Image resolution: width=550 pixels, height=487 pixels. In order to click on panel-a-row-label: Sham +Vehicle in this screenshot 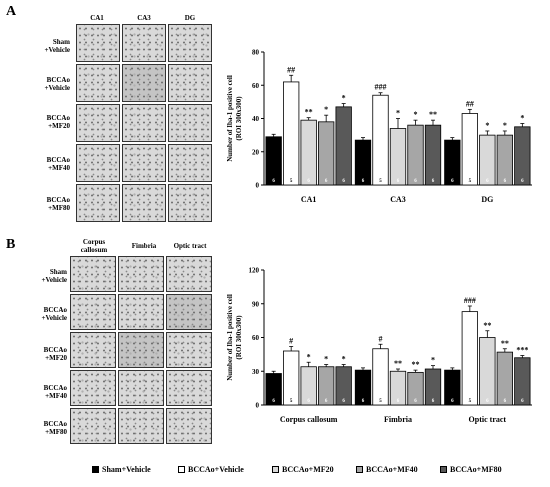, I will do `click(57, 46)`.